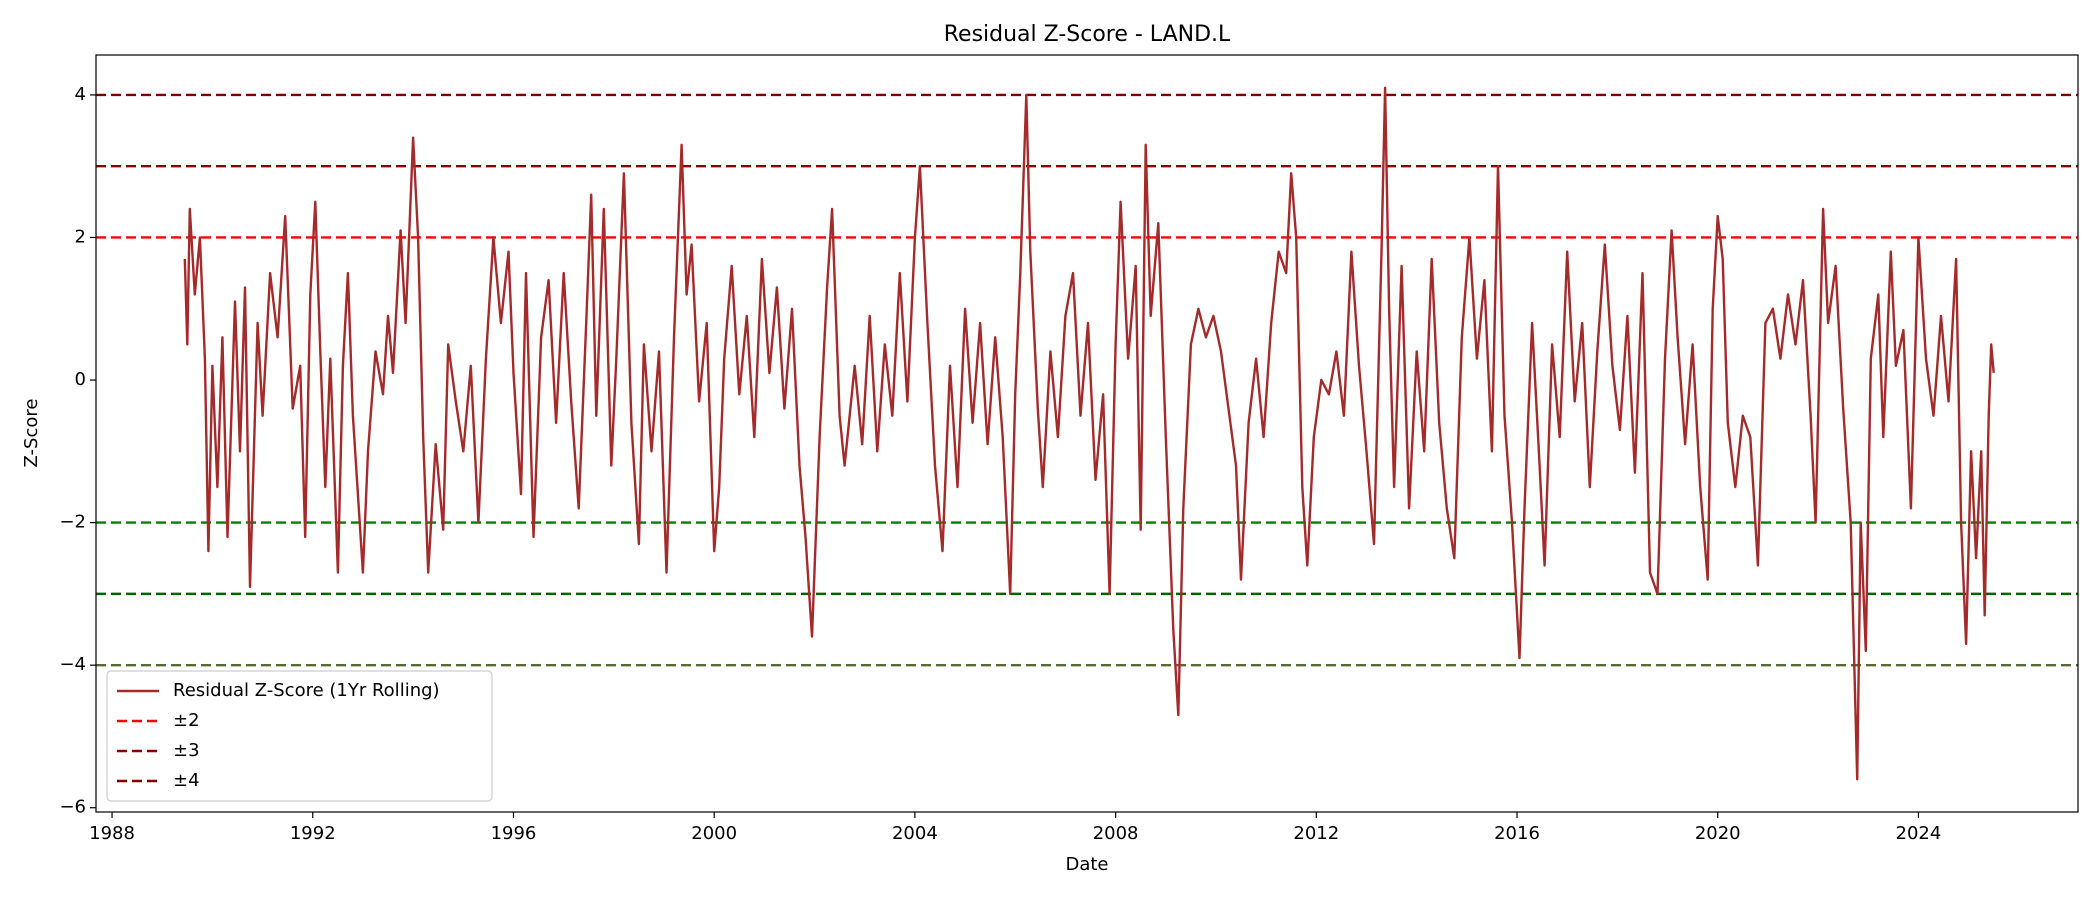 The height and width of the screenshot is (904, 2100). What do you see at coordinates (186, 750) in the screenshot?
I see `legend-label: ±3` at bounding box center [186, 750].